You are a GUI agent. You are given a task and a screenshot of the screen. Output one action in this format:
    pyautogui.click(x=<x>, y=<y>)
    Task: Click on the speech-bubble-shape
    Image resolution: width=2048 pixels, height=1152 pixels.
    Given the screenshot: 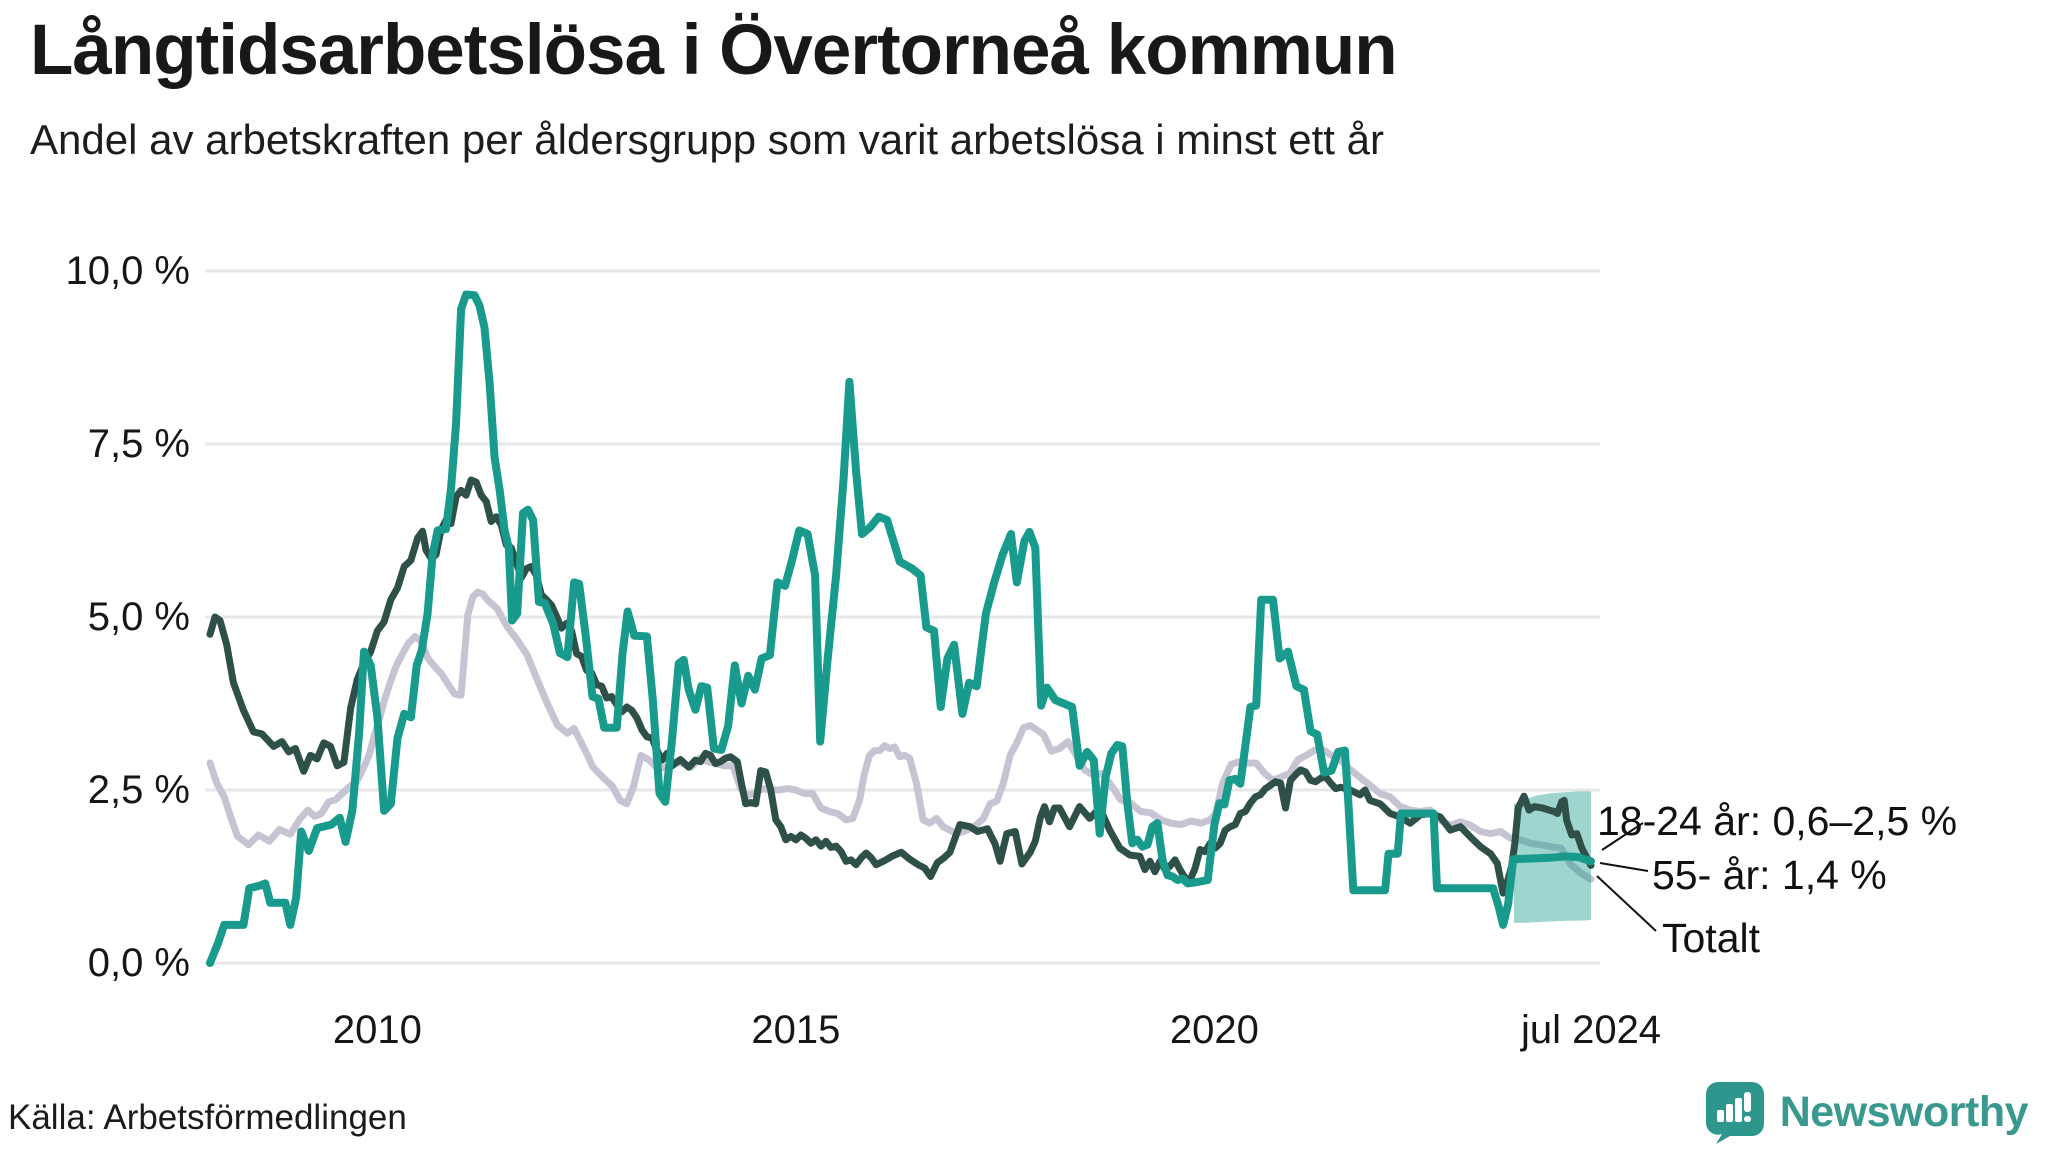 What is the action you would take?
    pyautogui.click(x=1734, y=1113)
    